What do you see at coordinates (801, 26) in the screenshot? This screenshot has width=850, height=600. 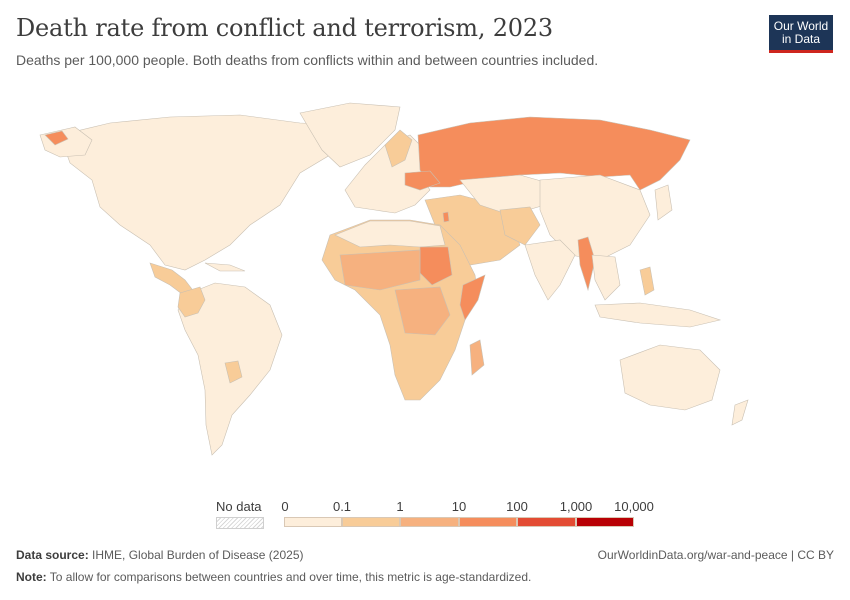 I see `logo-line-1: Our World` at bounding box center [801, 26].